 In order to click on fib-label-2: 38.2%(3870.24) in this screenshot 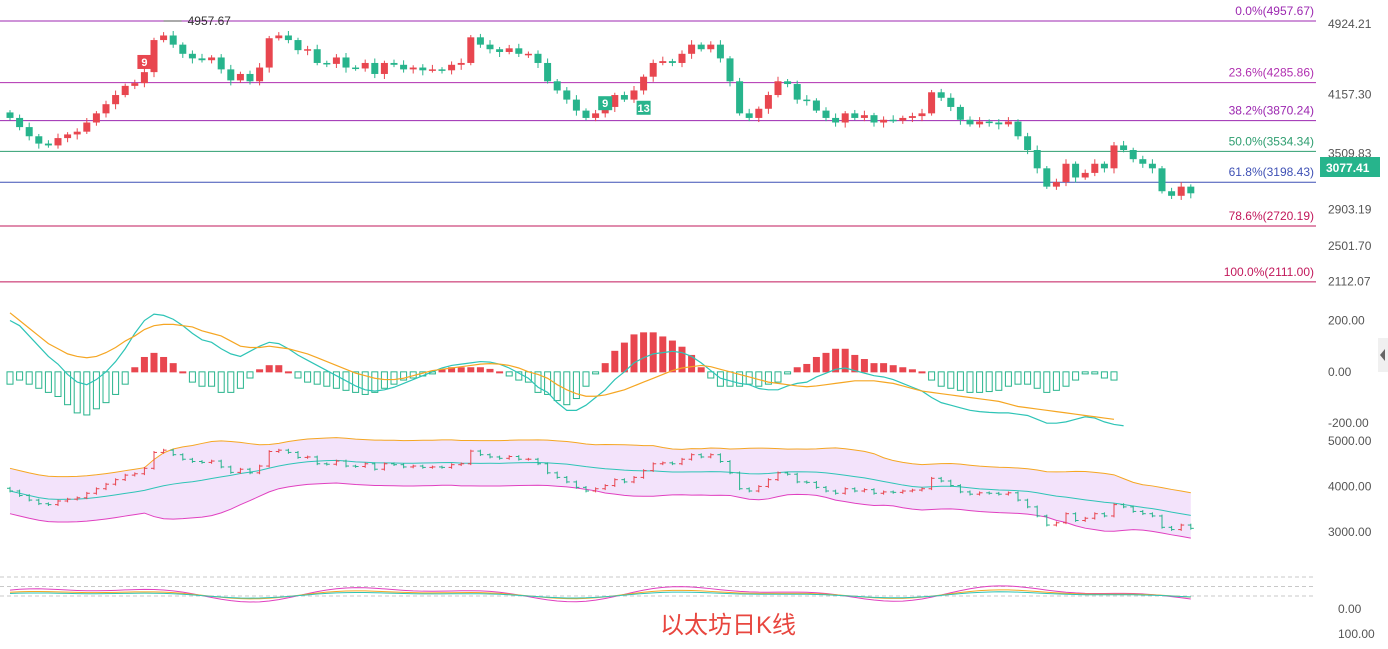, I will do `click(1271, 111)`.